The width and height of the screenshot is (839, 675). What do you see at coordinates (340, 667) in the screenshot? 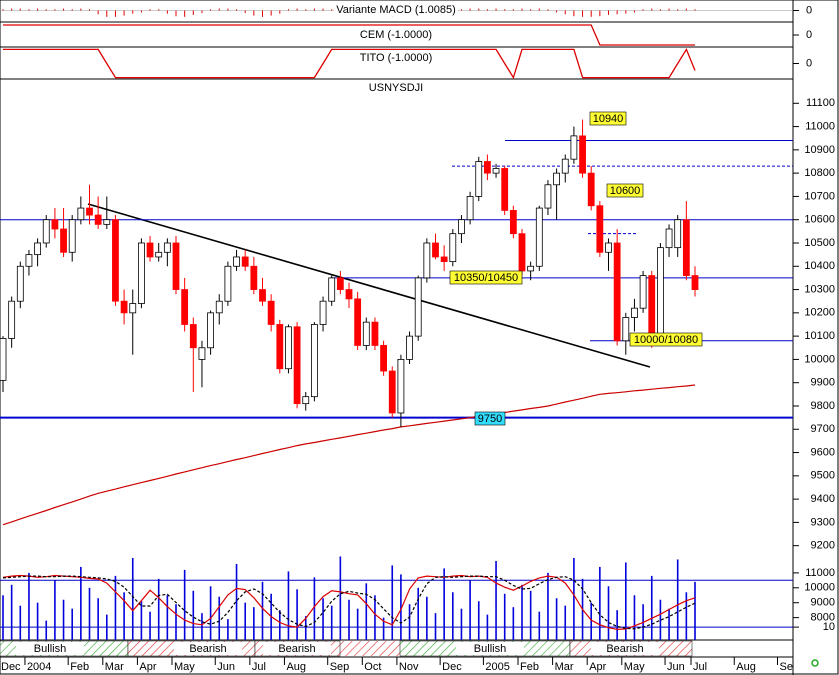
I see `x-tick-label: Sep` at bounding box center [340, 667].